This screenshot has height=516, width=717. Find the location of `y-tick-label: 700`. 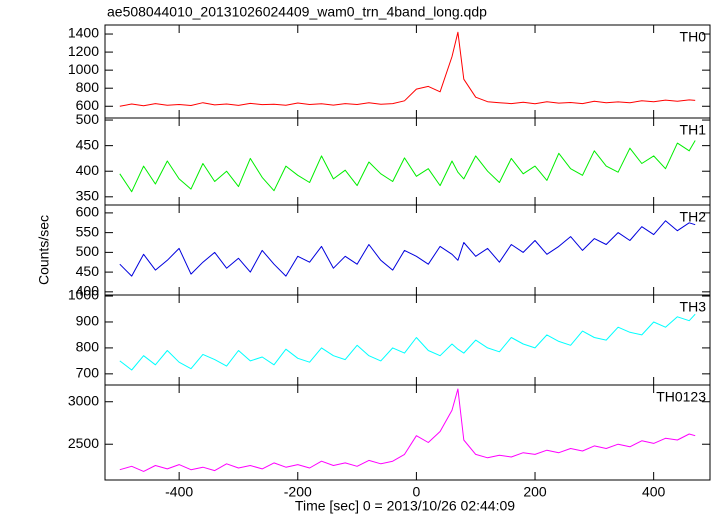

y-tick-label: 700 is located at coordinates (88, 373).